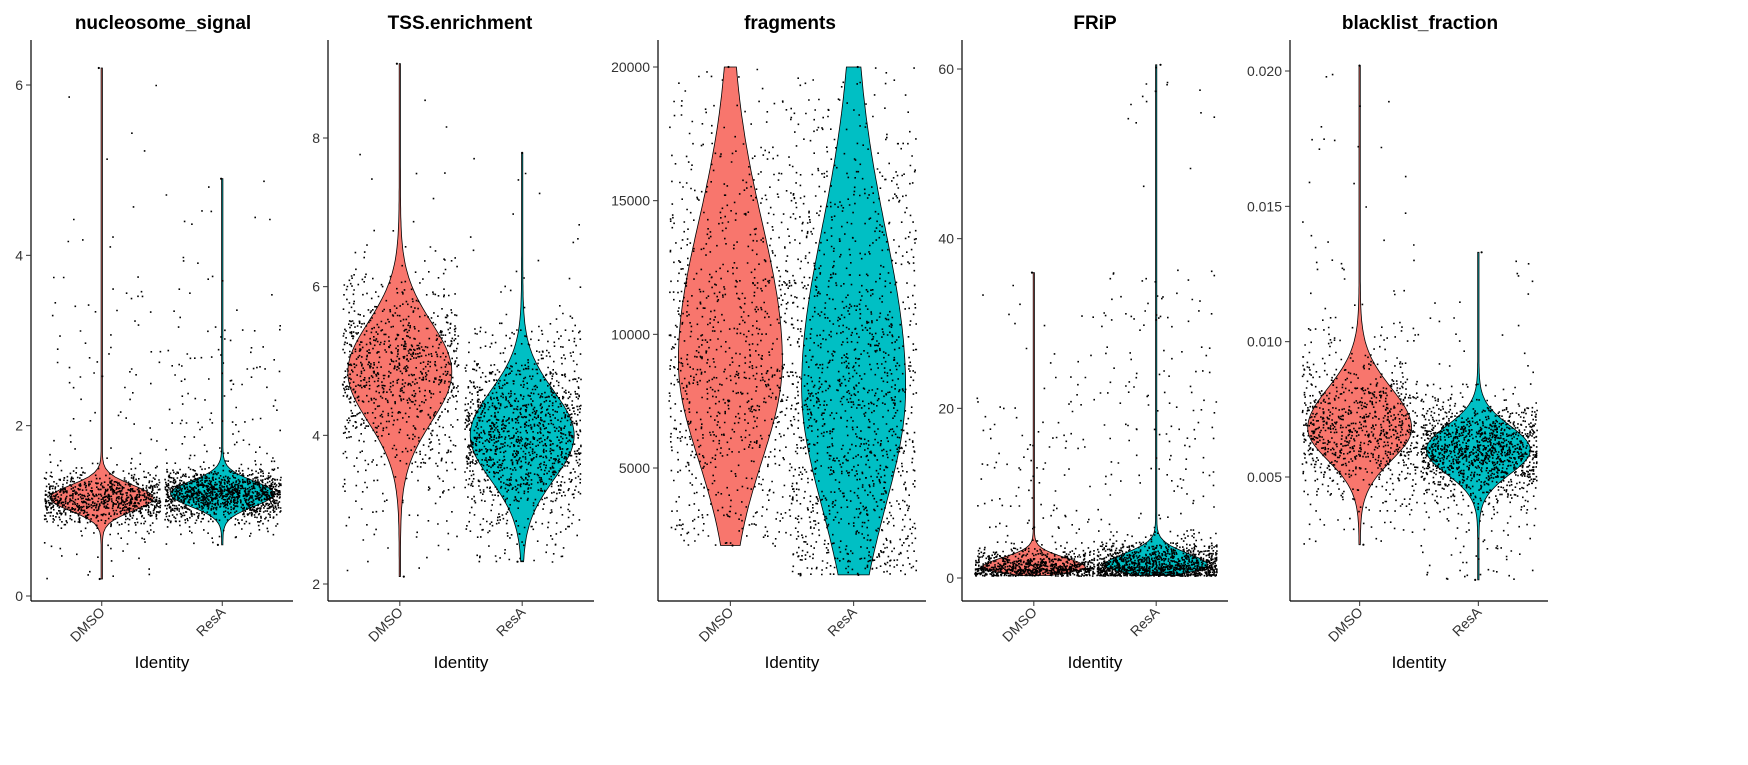  What do you see at coordinates (946, 408) in the screenshot?
I see `y-tick-label: 20` at bounding box center [946, 408].